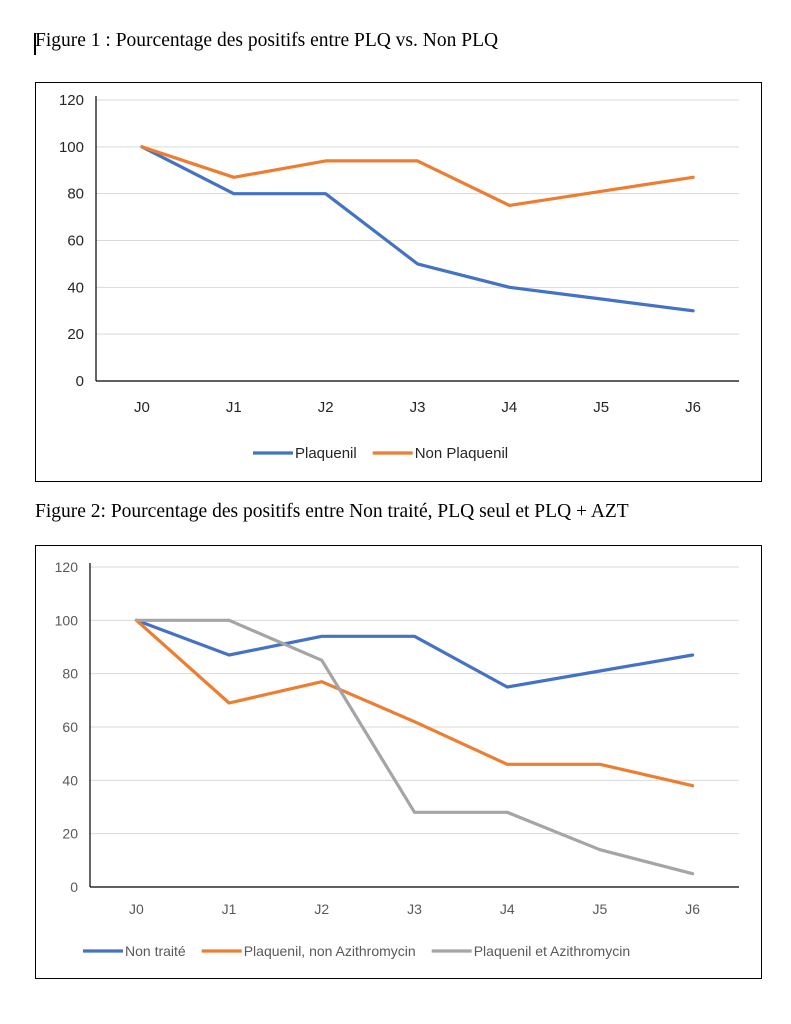  I want to click on legend-label-1: Non traité, so click(155, 951).